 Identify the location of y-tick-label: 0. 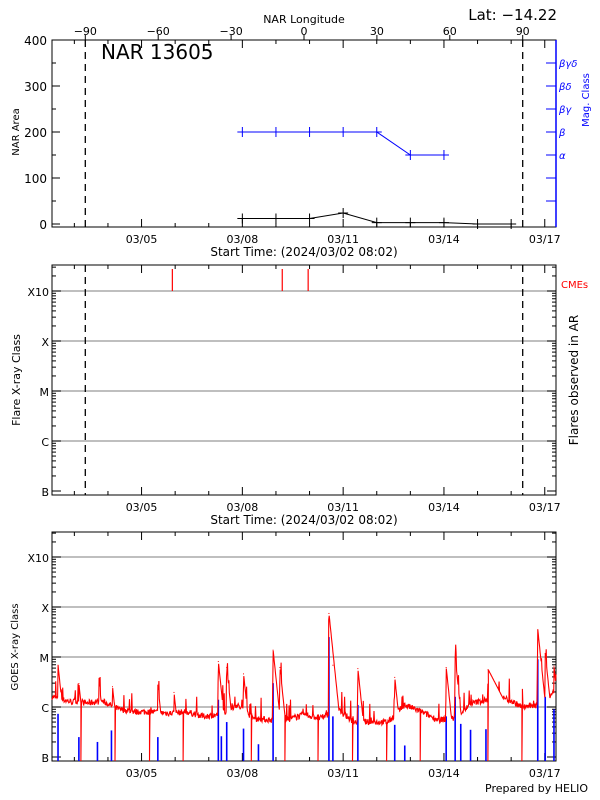
(43, 225).